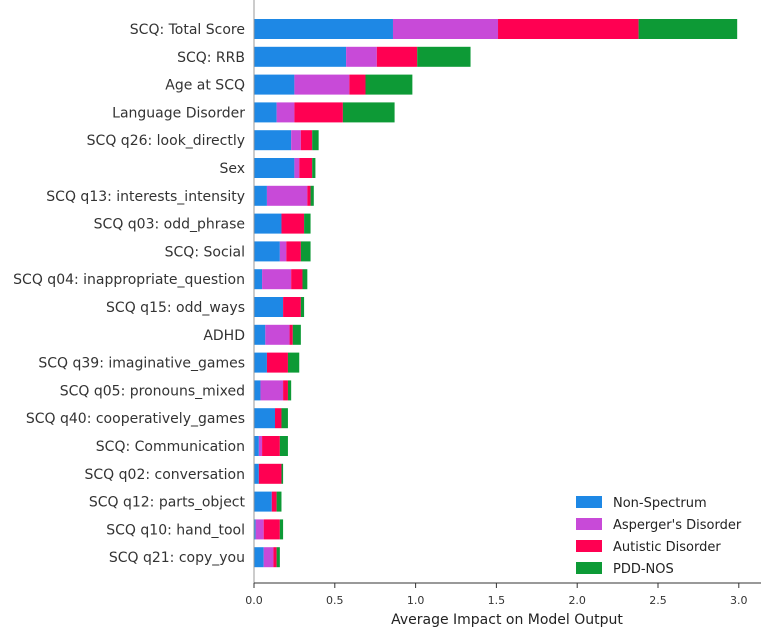  What do you see at coordinates (677, 525) in the screenshot?
I see `legend-label-1: Asperger's Disorder` at bounding box center [677, 525].